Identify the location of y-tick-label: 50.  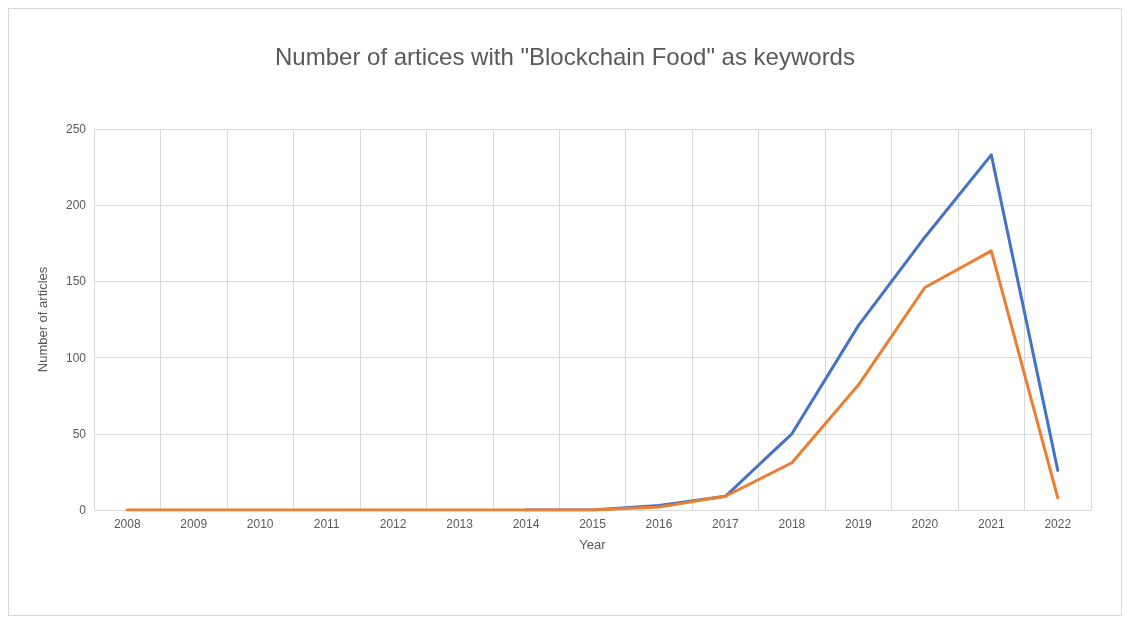
(79, 433).